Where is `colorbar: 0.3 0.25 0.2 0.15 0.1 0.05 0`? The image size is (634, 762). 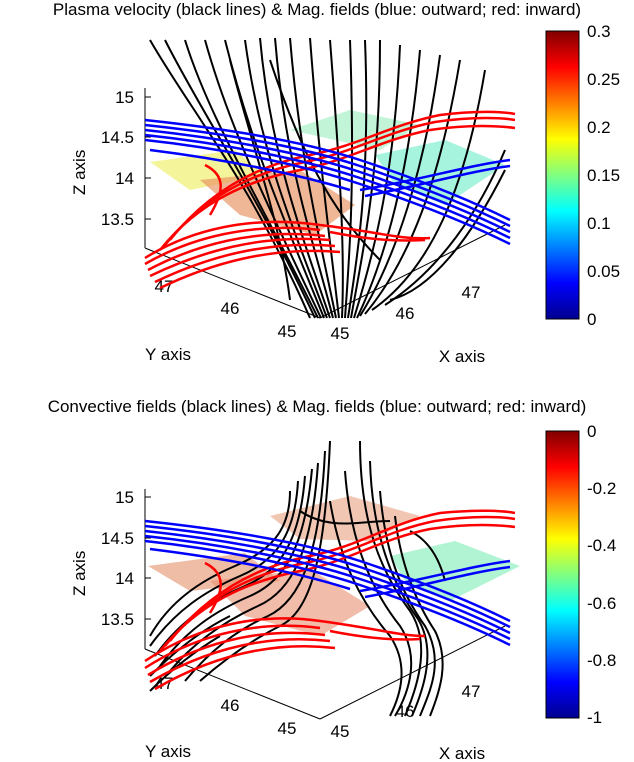
colorbar: 0.3 0.25 0.2 0.15 0.1 0.05 0 is located at coordinates (582, 175).